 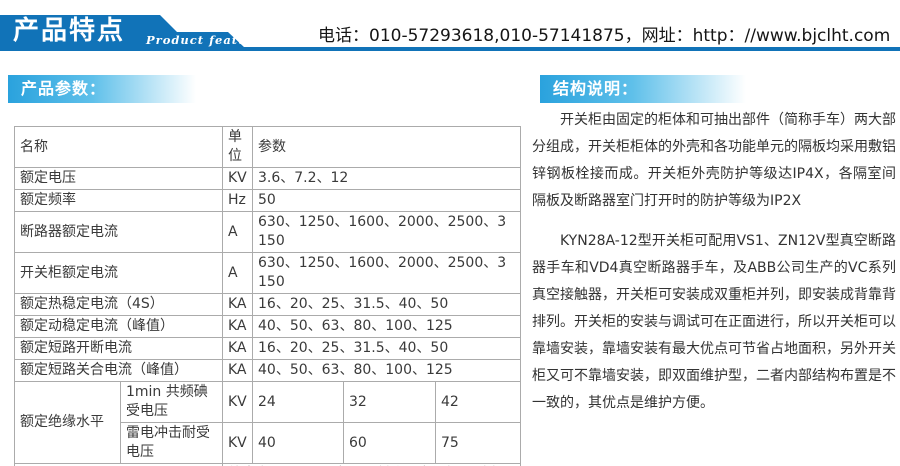 I want to click on table-row: 额定频率 Hz 50, so click(x=267, y=200).